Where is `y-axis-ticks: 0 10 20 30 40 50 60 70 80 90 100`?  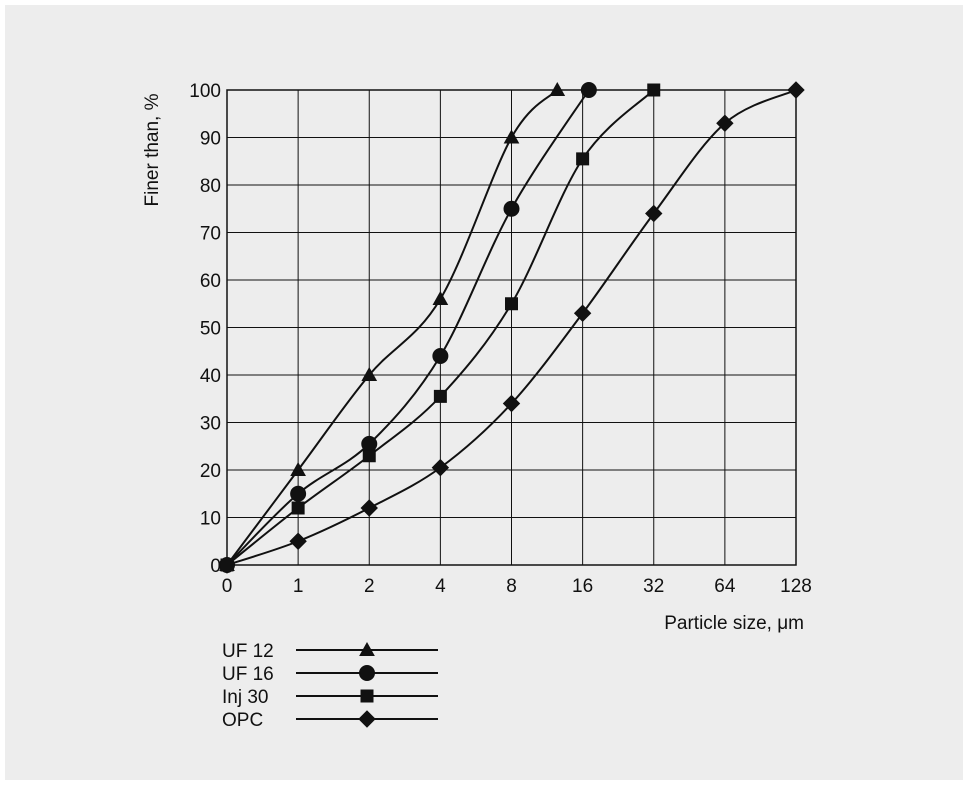 y-axis-ticks: 0 10 20 30 40 50 60 70 80 90 100 is located at coordinates (205, 329).